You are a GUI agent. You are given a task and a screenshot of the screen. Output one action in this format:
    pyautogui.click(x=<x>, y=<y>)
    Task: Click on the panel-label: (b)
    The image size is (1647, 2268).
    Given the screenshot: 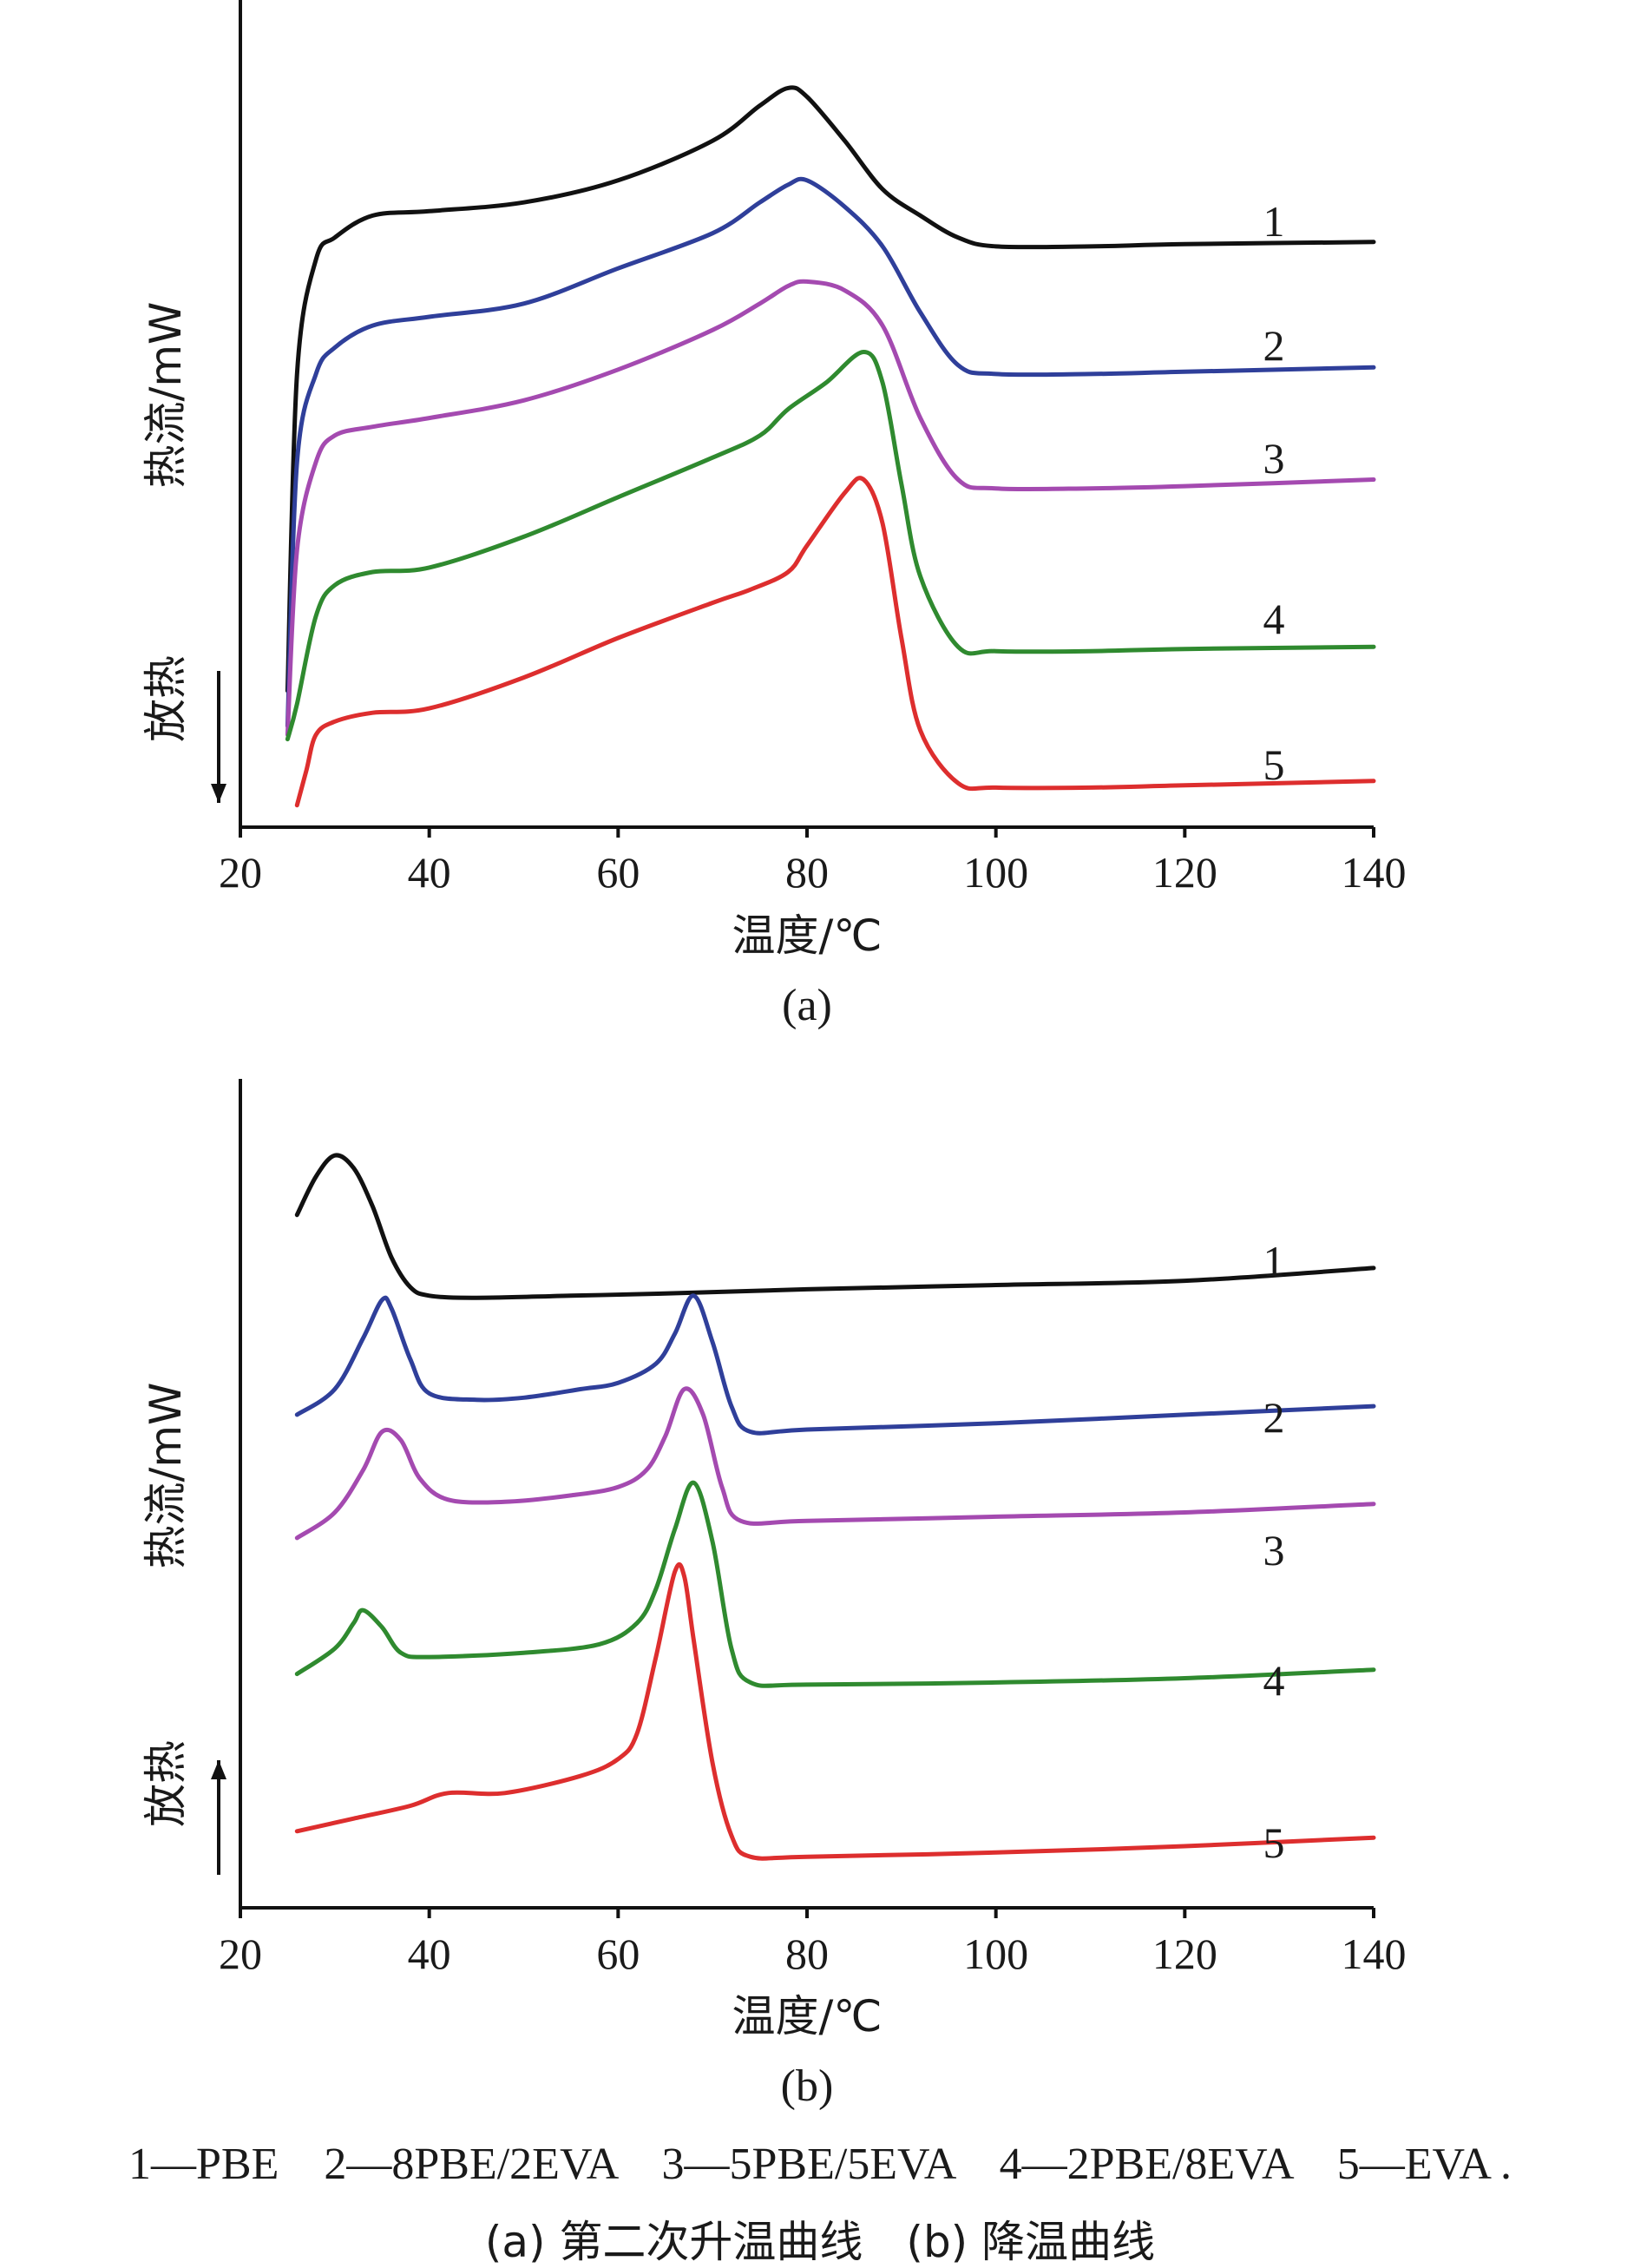 What is the action you would take?
    pyautogui.click(x=807, y=2086)
    